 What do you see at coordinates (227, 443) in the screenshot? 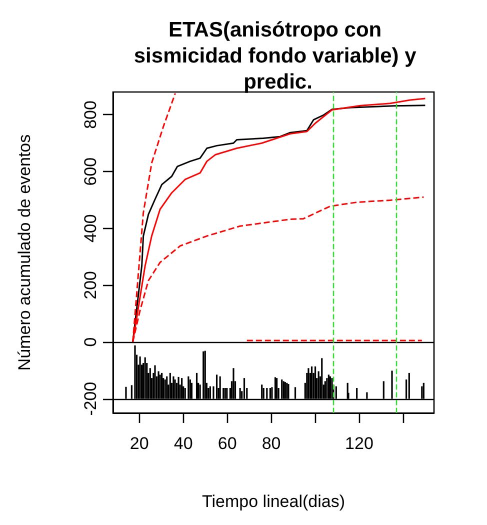
I see `x-tick-label: 60` at bounding box center [227, 443].